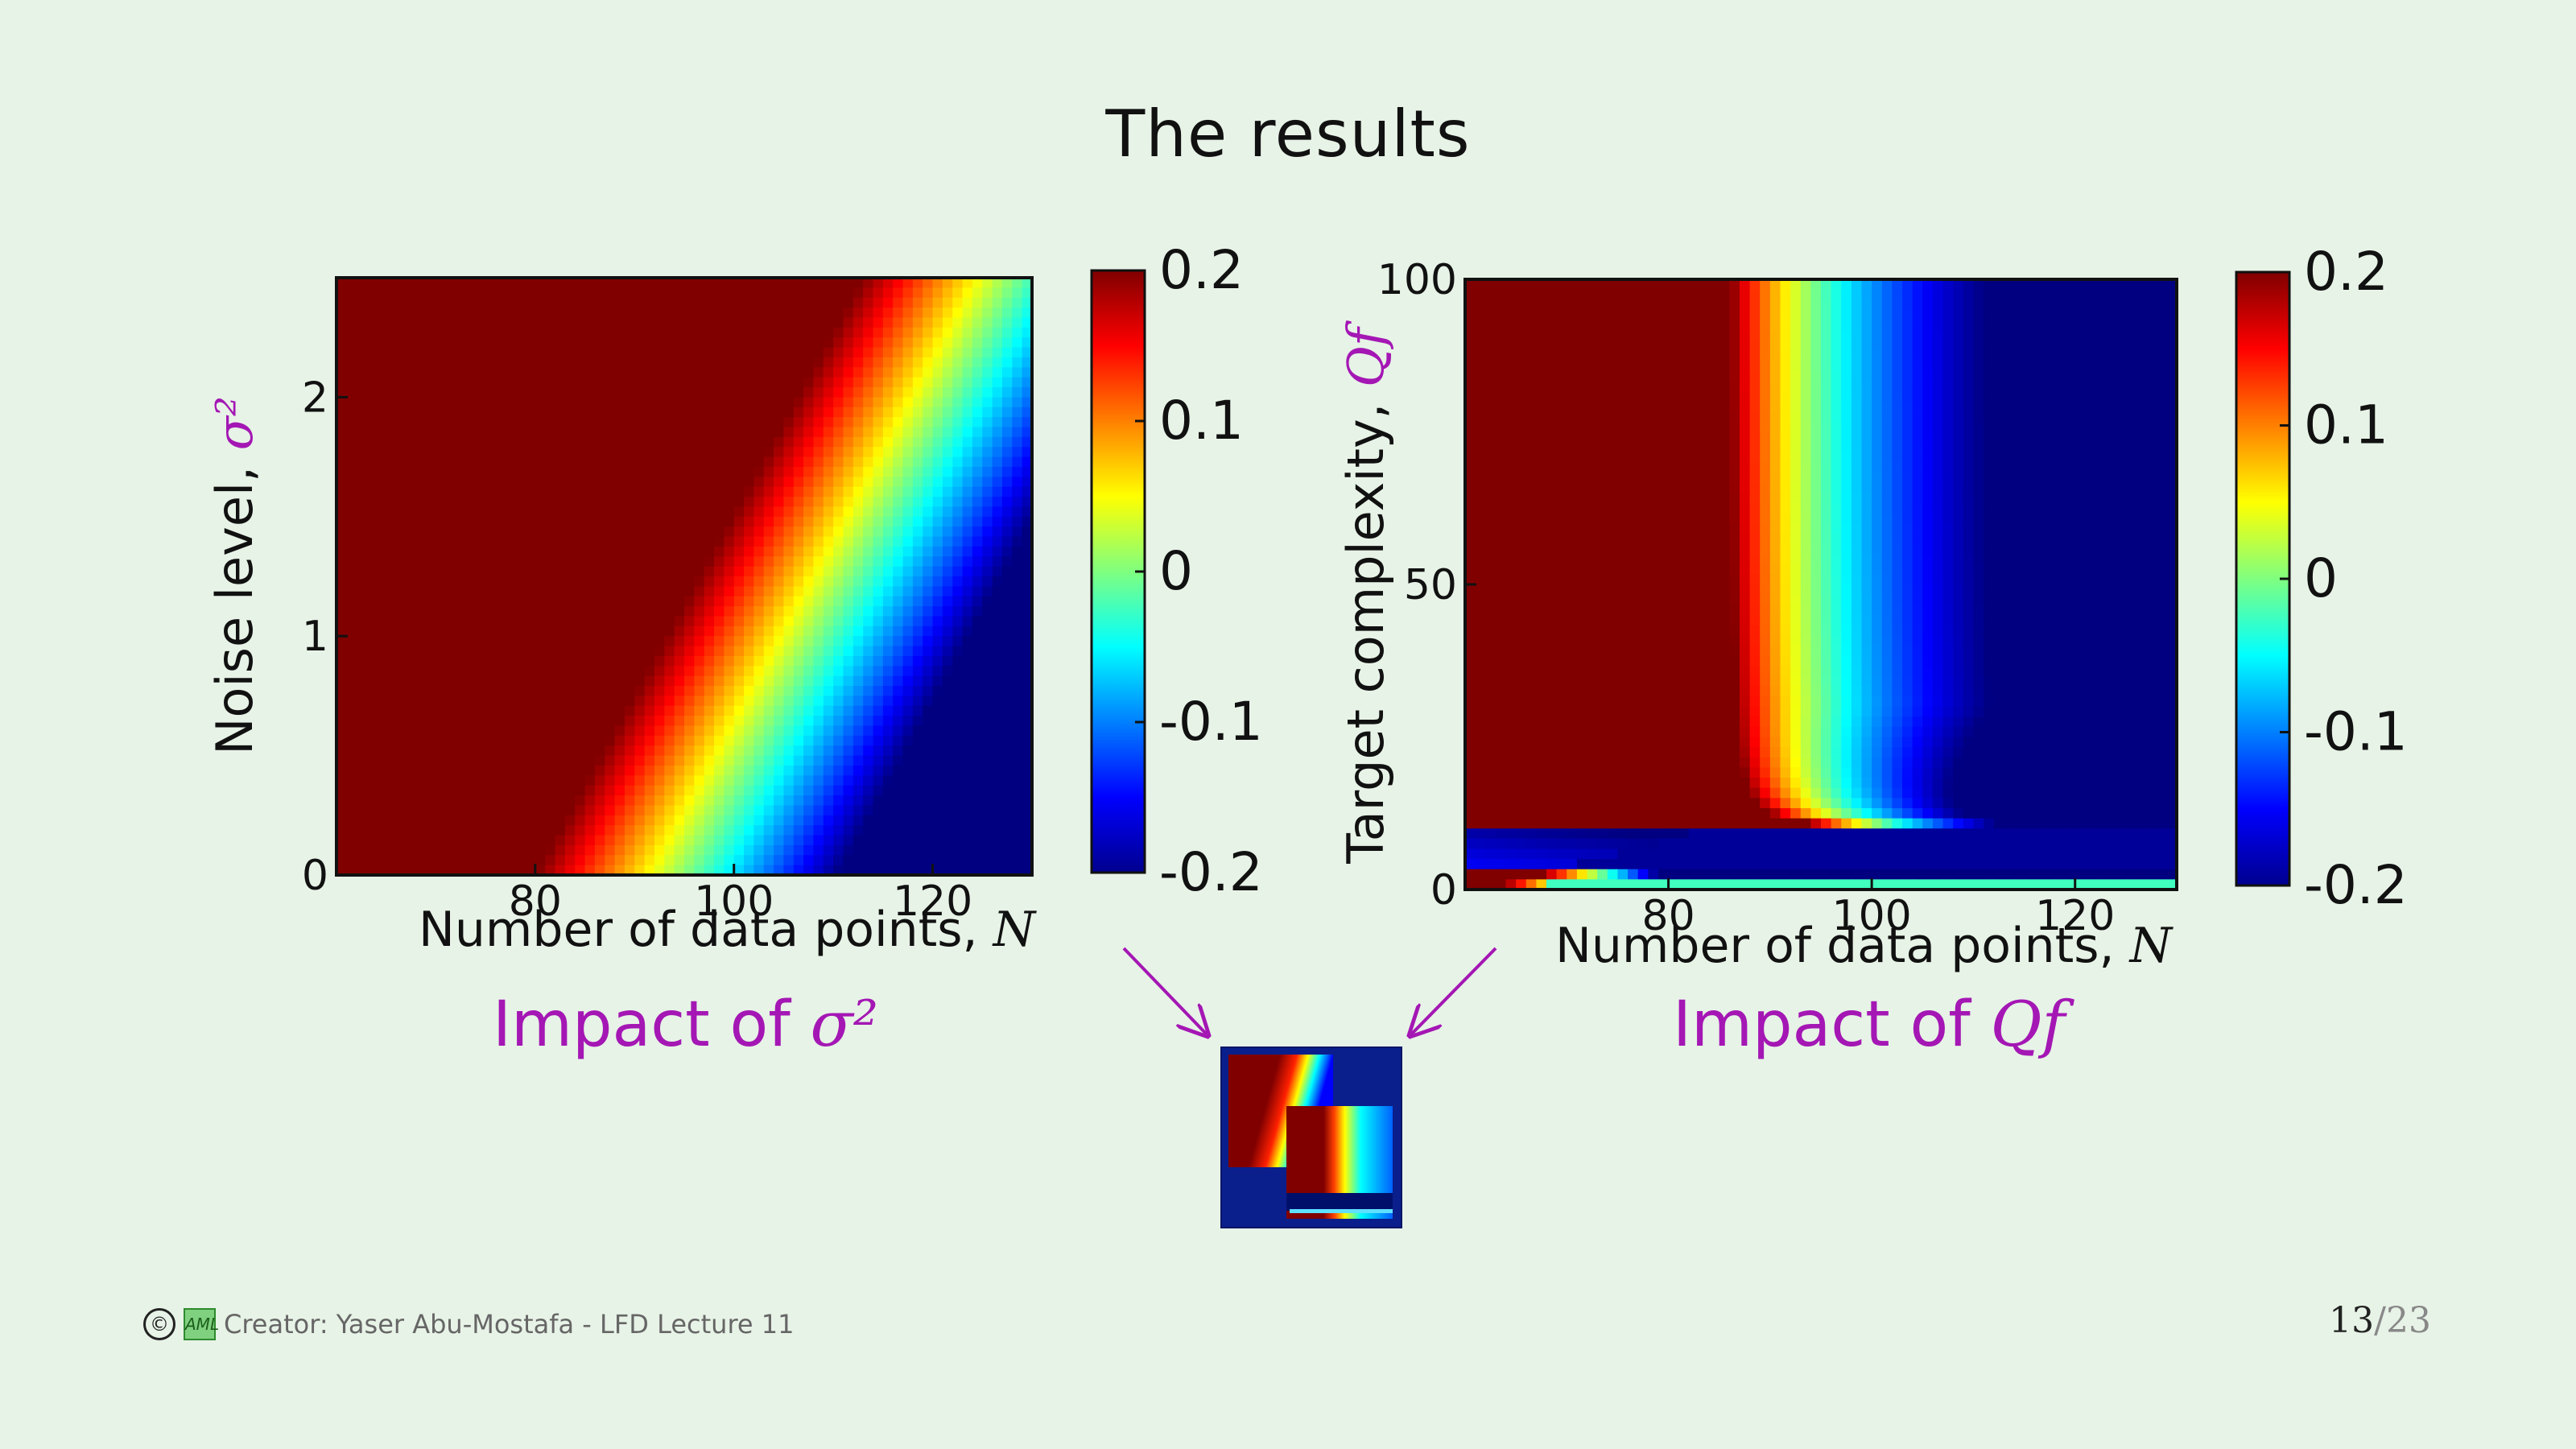 This screenshot has height=1449, width=2576. Describe the element at coordinates (1288, 134) in the screenshot. I see `slide-title: The results` at that location.